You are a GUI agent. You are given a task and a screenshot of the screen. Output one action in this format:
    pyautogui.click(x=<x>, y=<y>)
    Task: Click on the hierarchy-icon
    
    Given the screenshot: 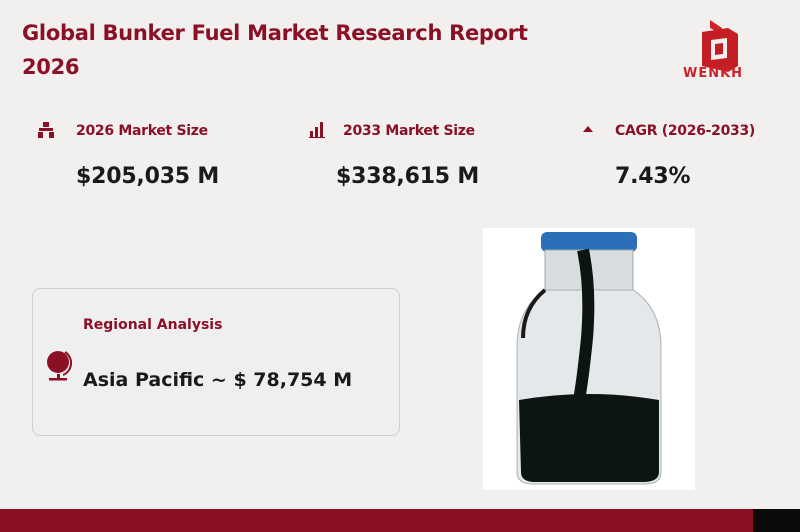 What is the action you would take?
    pyautogui.click(x=46, y=130)
    